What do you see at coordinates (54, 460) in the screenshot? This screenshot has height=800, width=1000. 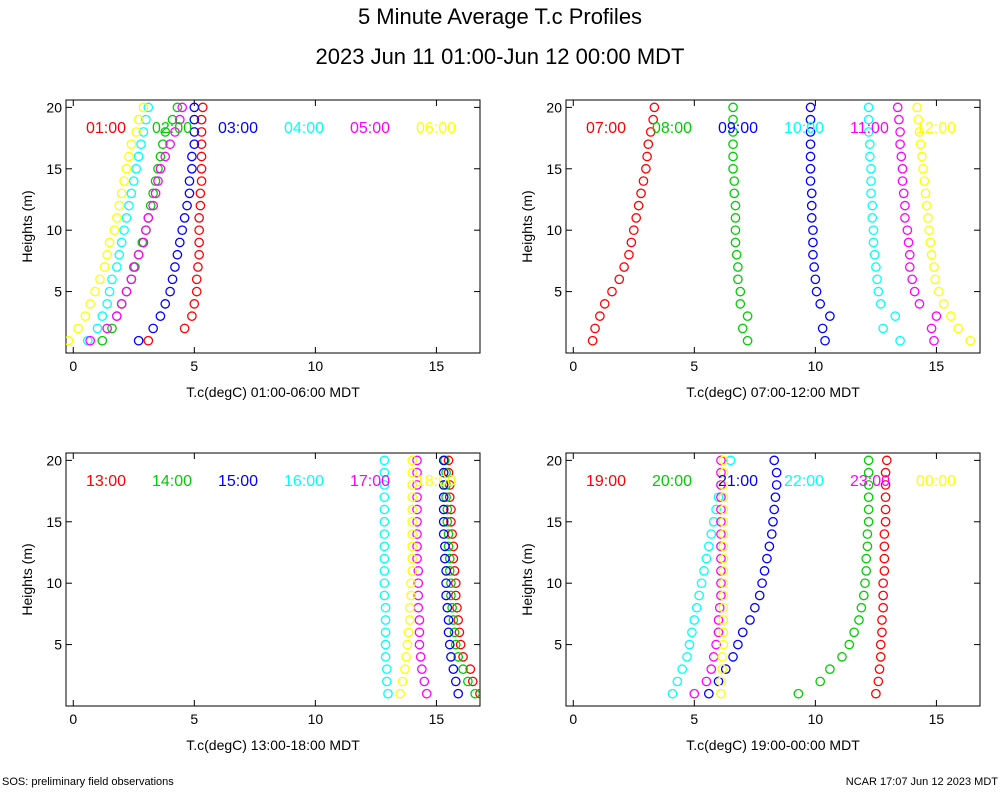 I see `y-tick-label: 20` at bounding box center [54, 460].